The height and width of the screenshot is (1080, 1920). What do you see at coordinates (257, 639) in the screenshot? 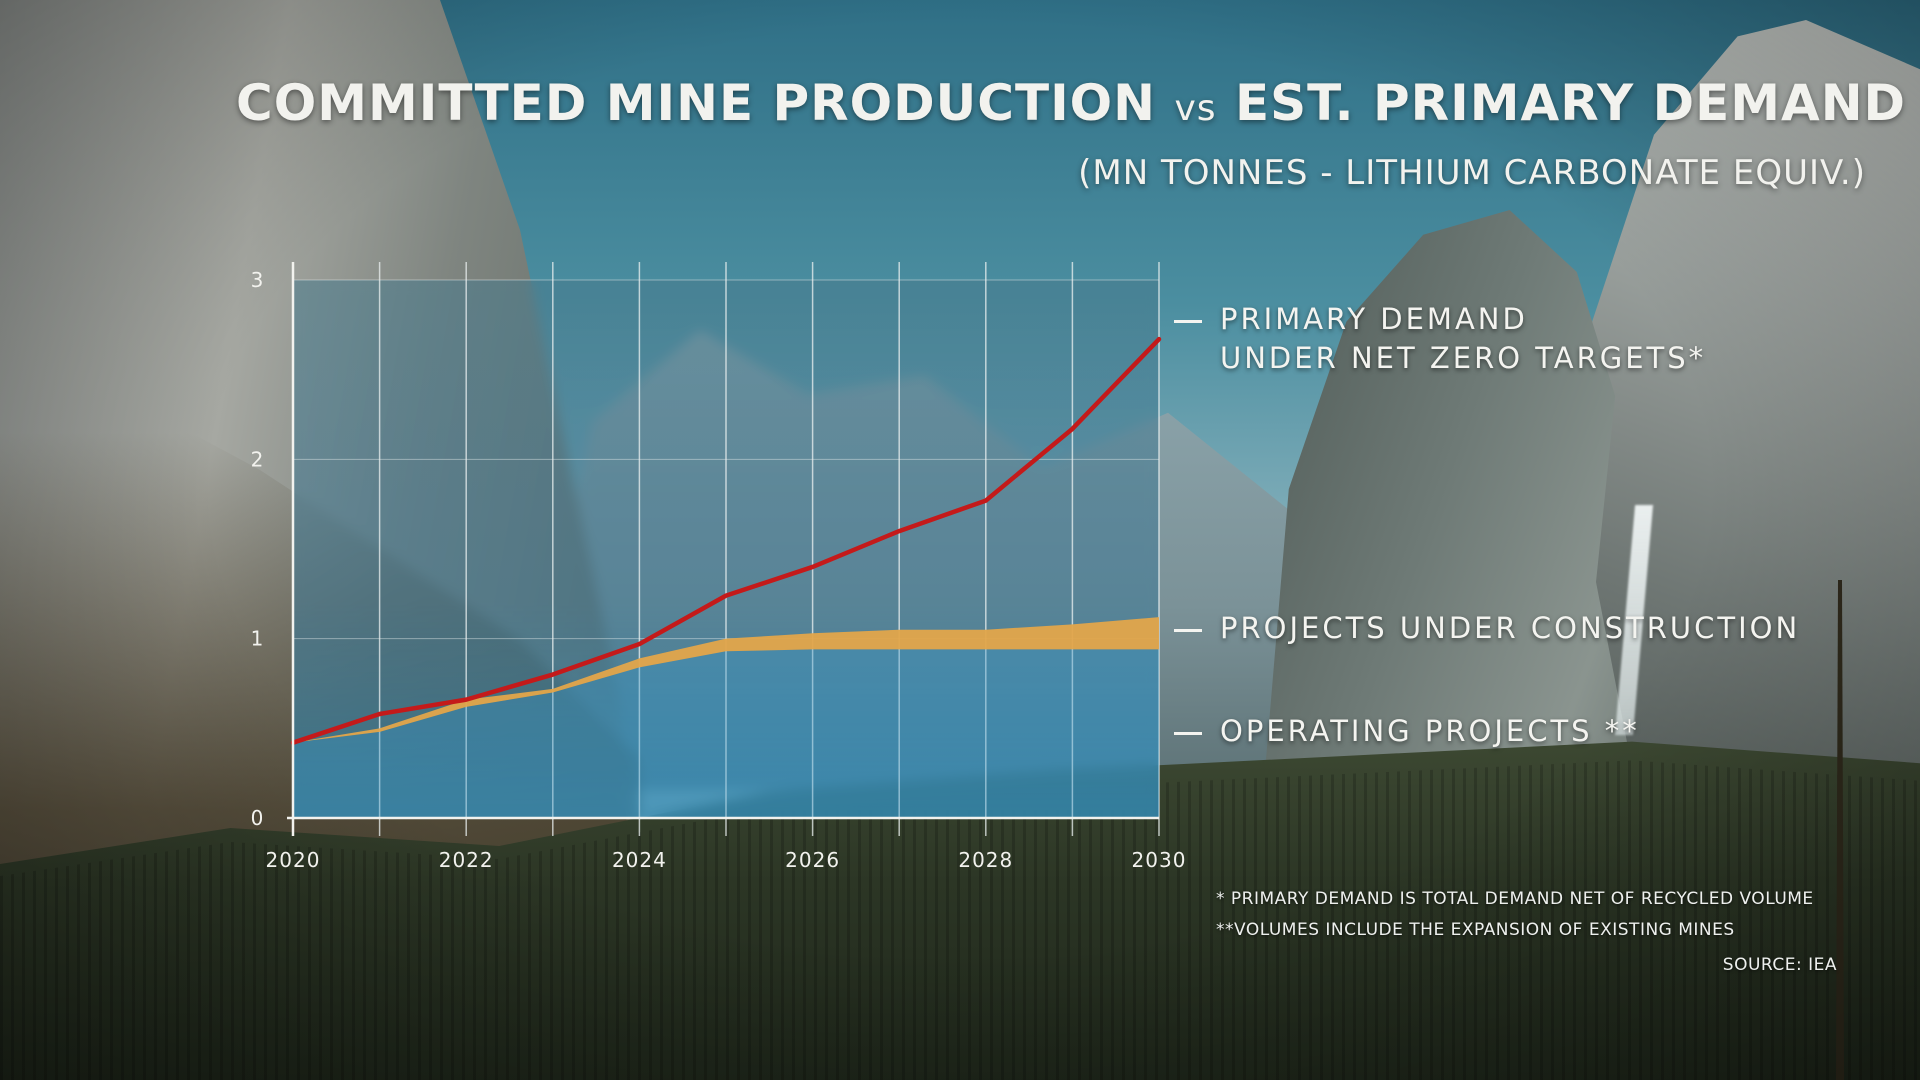
I see `y-tick-label: 1` at bounding box center [257, 639].